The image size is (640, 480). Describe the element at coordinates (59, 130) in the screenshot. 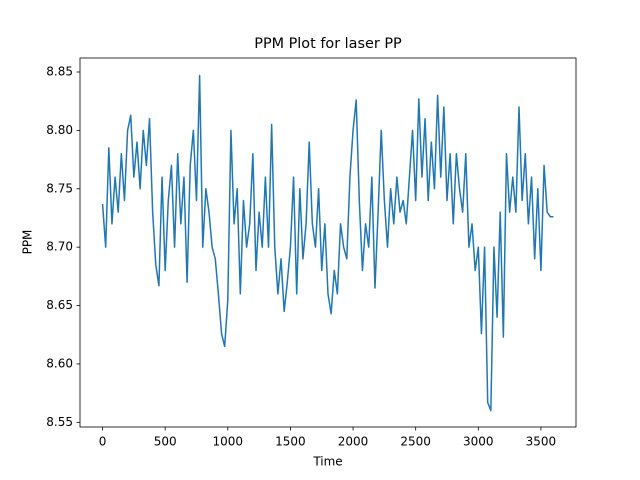

I see `y-tick-label: 8.80` at that location.